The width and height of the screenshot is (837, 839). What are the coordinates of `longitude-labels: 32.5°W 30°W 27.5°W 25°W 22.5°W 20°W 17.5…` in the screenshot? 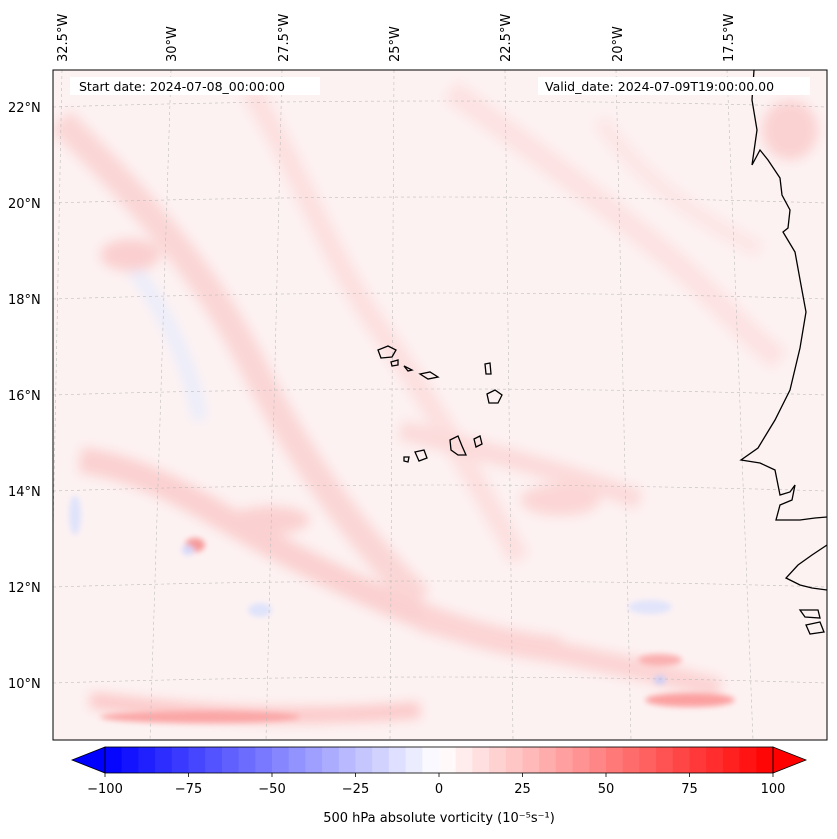 It's located at (396, 38).